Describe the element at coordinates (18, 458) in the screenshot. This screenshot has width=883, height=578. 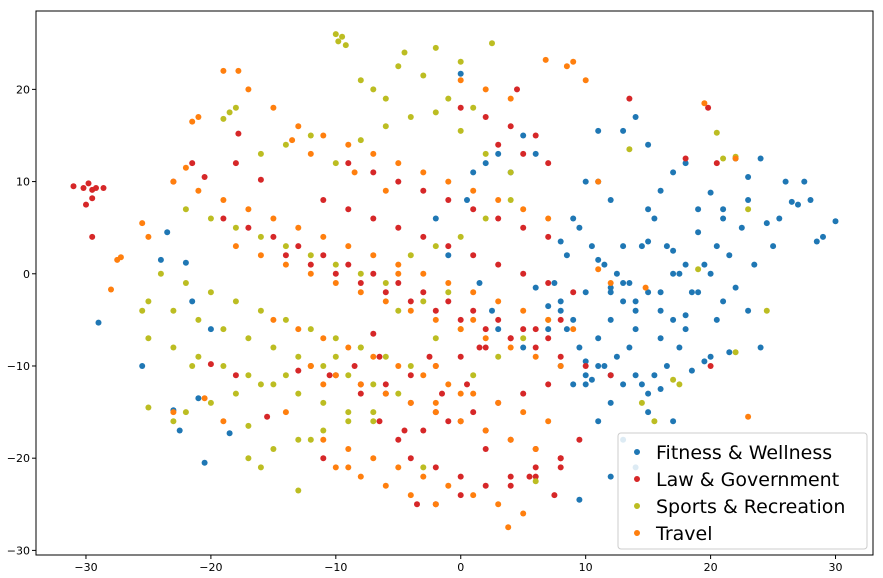
I see `y-tick-label: −20` at that location.